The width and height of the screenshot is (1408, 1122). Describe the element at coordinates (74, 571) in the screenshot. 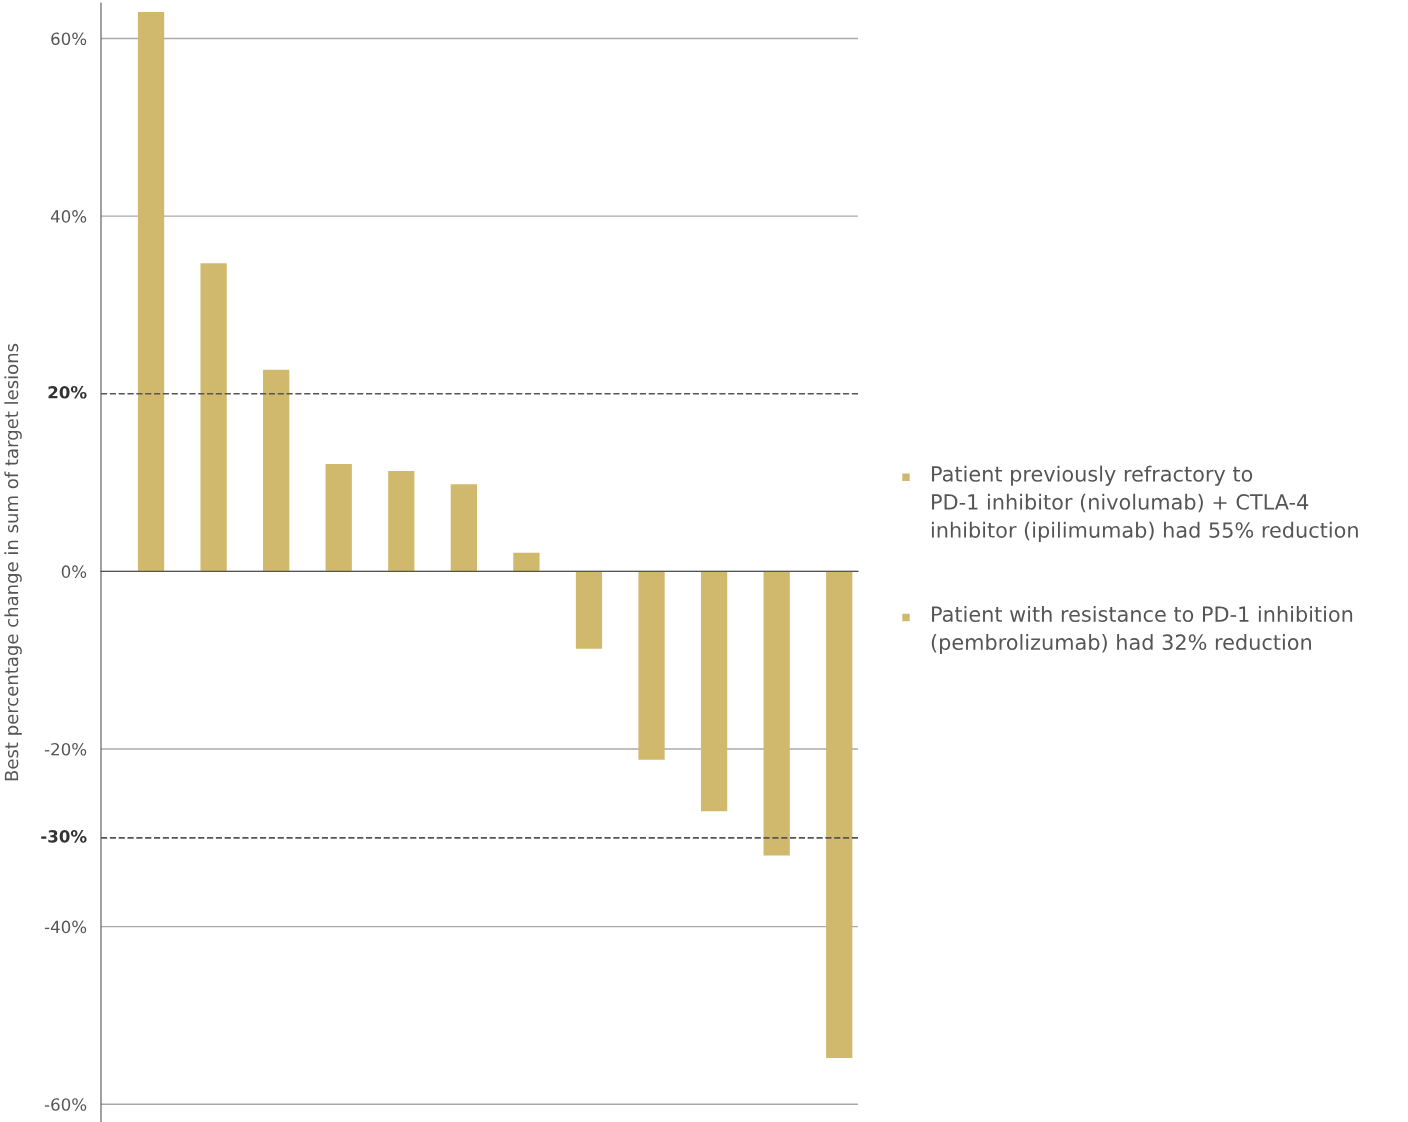

I see `y-tick-label: 0%` at that location.